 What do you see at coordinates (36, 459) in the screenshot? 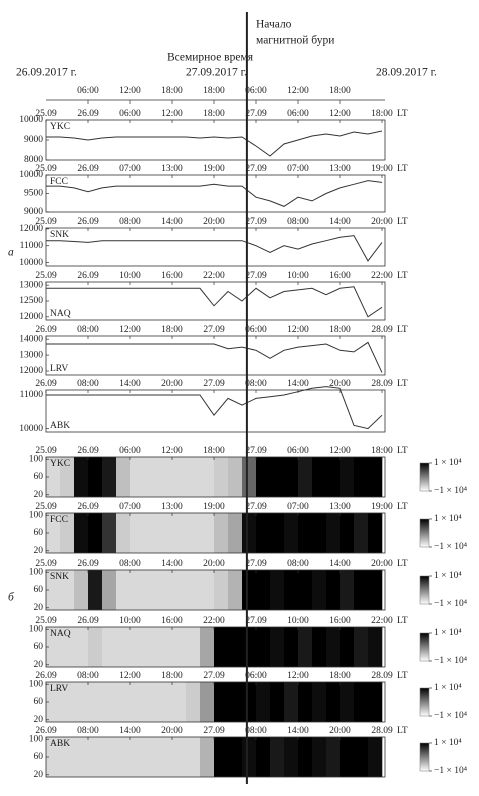
I see `y-tick-label: 100` at bounding box center [36, 459].